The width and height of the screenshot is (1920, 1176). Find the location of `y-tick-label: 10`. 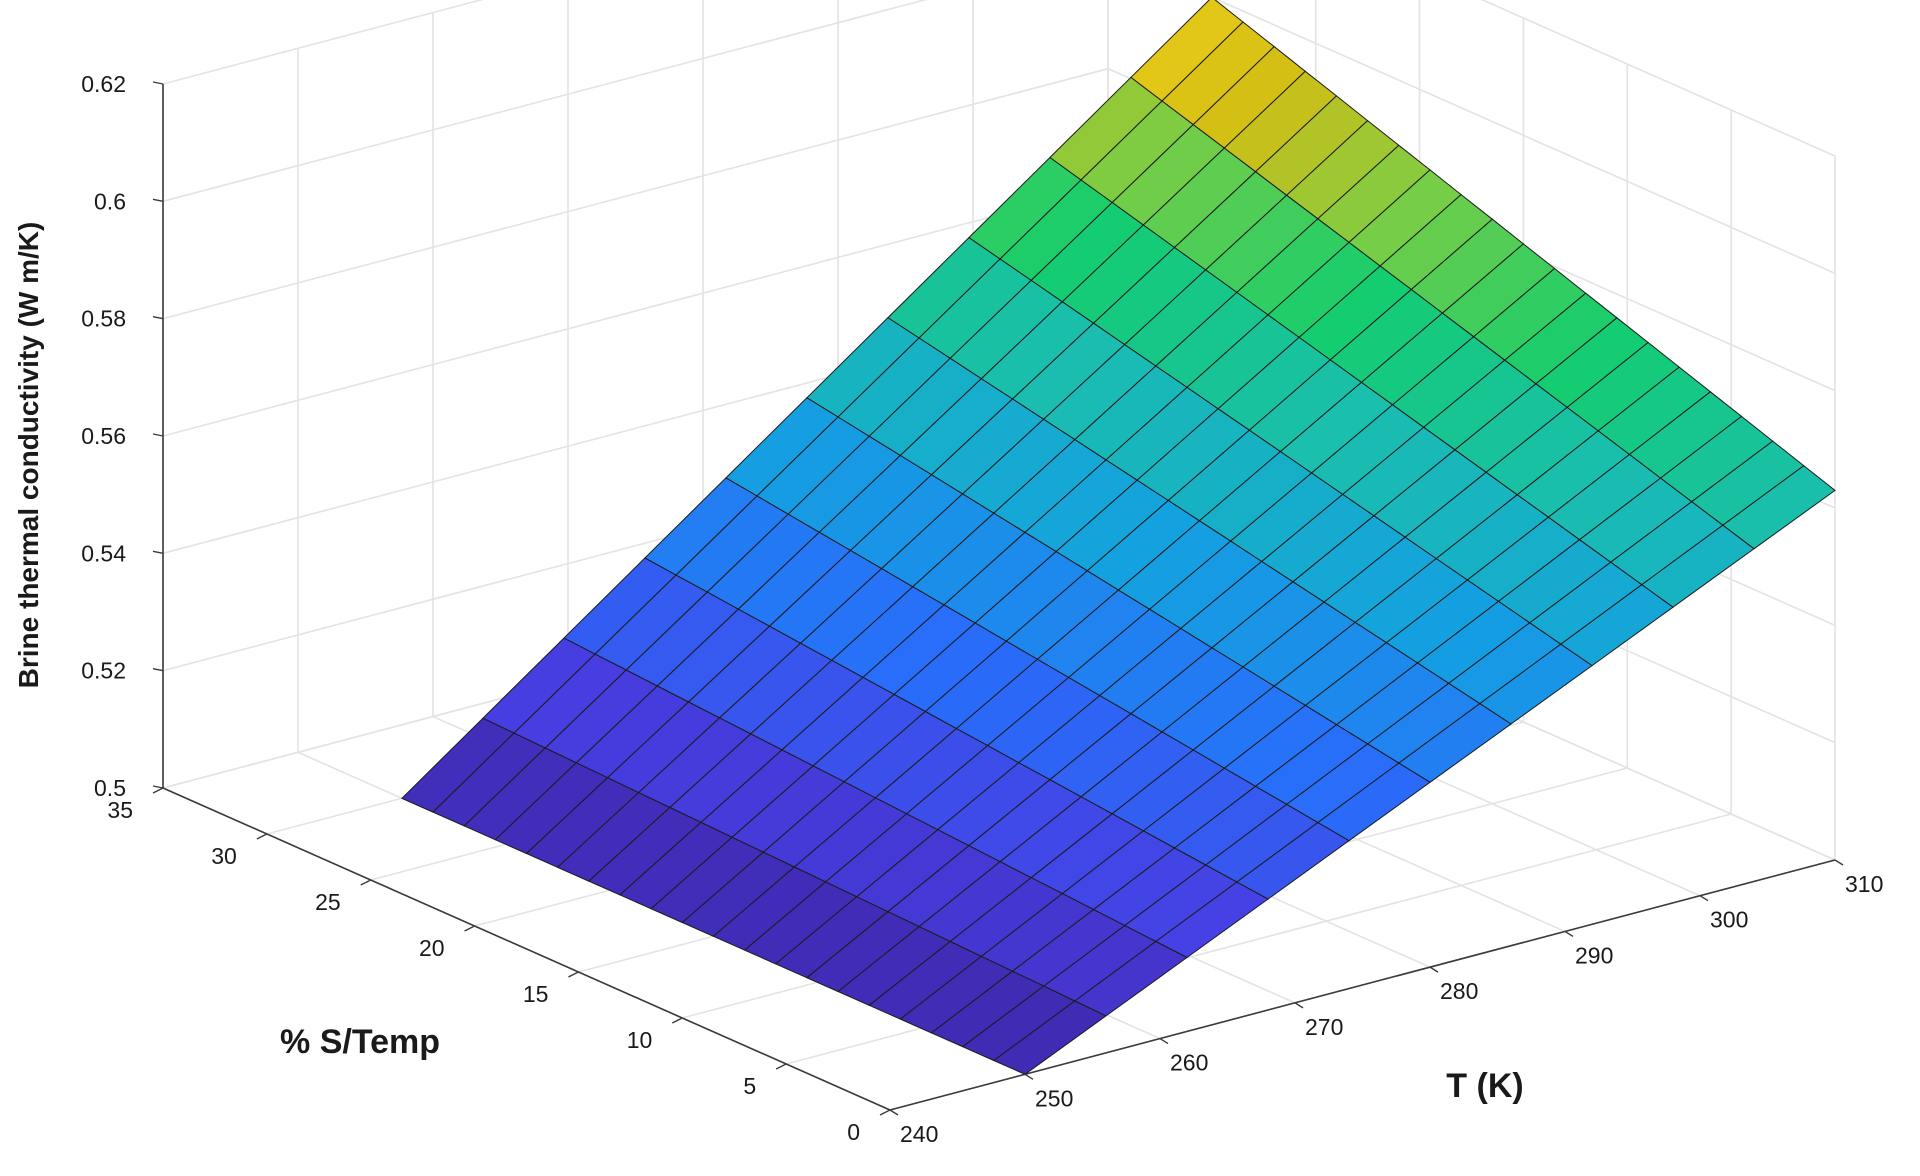

y-tick-label: 10 is located at coordinates (640, 1040).